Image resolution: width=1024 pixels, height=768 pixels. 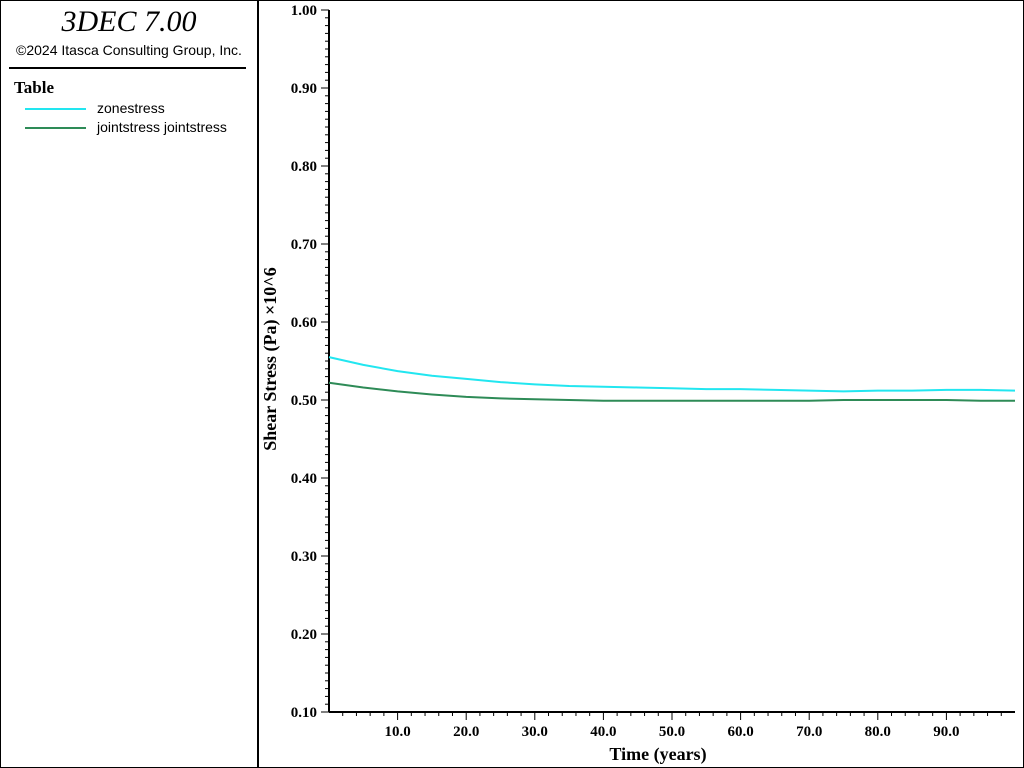 I want to click on y-axis-title: Shear Stress (Pa) ×10^6, so click(x=270, y=359).